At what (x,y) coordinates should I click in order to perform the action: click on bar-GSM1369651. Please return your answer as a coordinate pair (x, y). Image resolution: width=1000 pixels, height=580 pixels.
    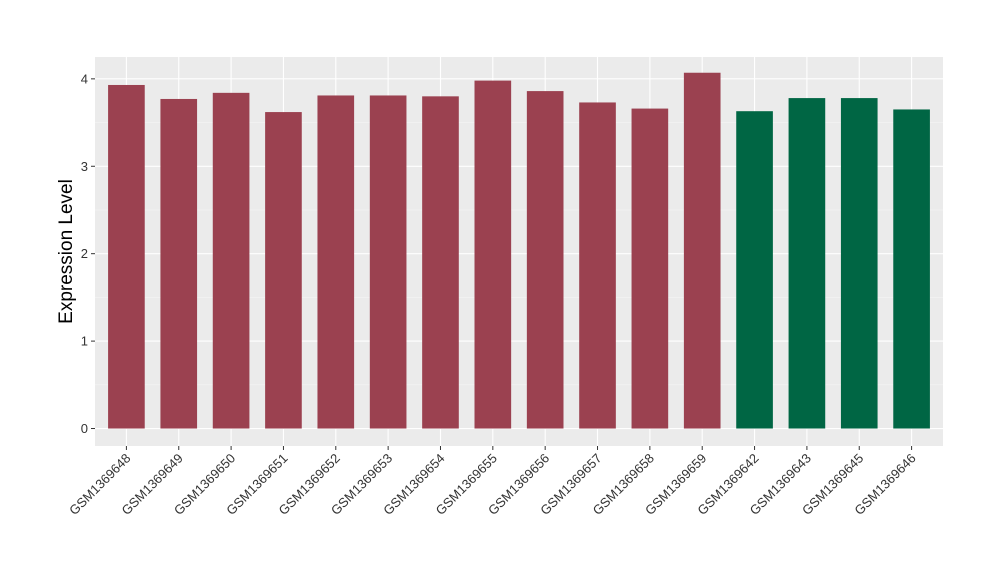
    Looking at the image, I should click on (283, 270).